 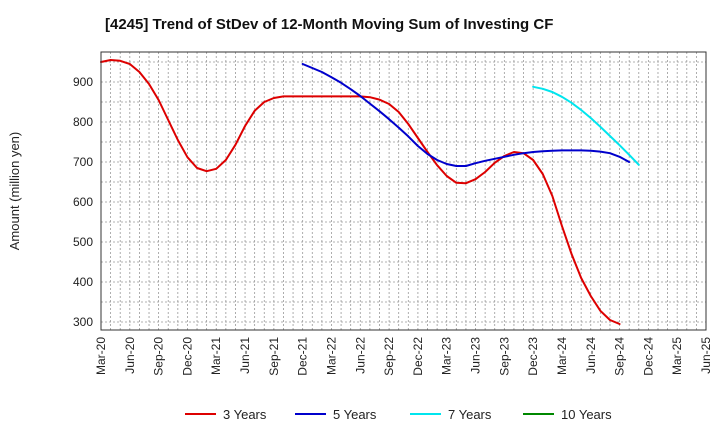 I want to click on x-tick-label: Jun-25, so click(x=706, y=355).